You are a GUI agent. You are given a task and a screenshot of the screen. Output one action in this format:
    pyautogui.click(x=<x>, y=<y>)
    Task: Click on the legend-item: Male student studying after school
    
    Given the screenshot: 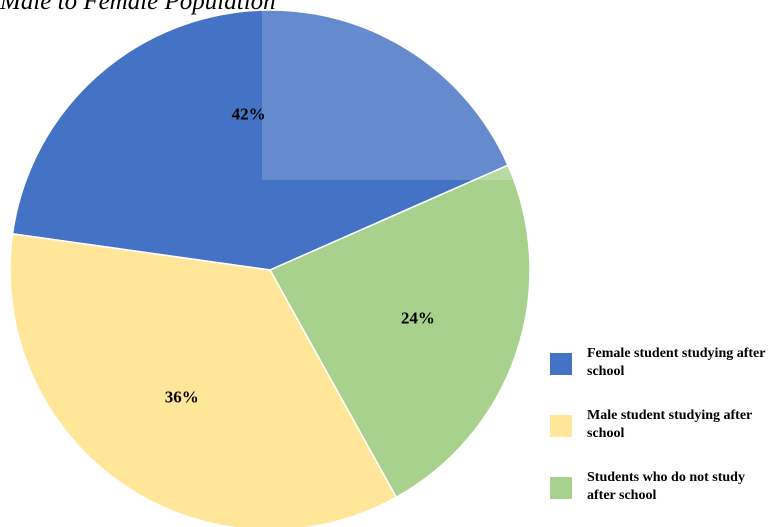 What is the action you would take?
    pyautogui.click(x=657, y=438)
    